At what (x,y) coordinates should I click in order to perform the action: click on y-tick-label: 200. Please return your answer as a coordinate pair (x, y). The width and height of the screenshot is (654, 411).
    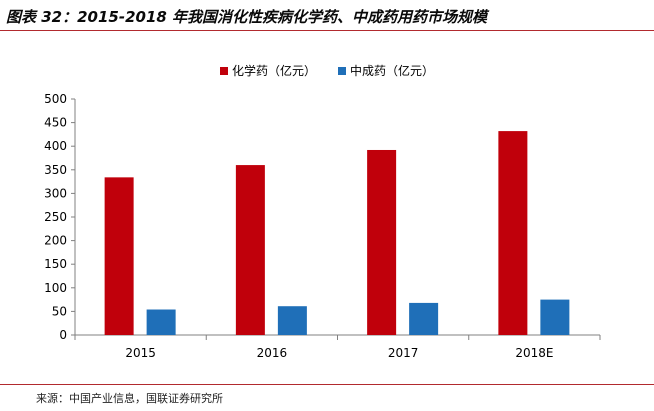
    Looking at the image, I should click on (55, 241).